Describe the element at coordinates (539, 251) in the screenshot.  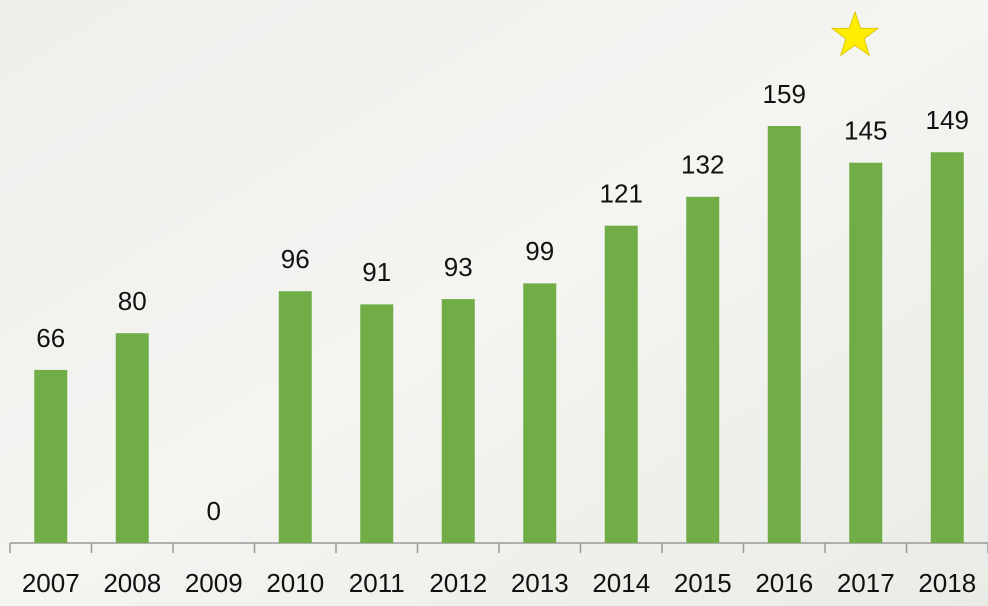
I see `data-label: 99` at that location.